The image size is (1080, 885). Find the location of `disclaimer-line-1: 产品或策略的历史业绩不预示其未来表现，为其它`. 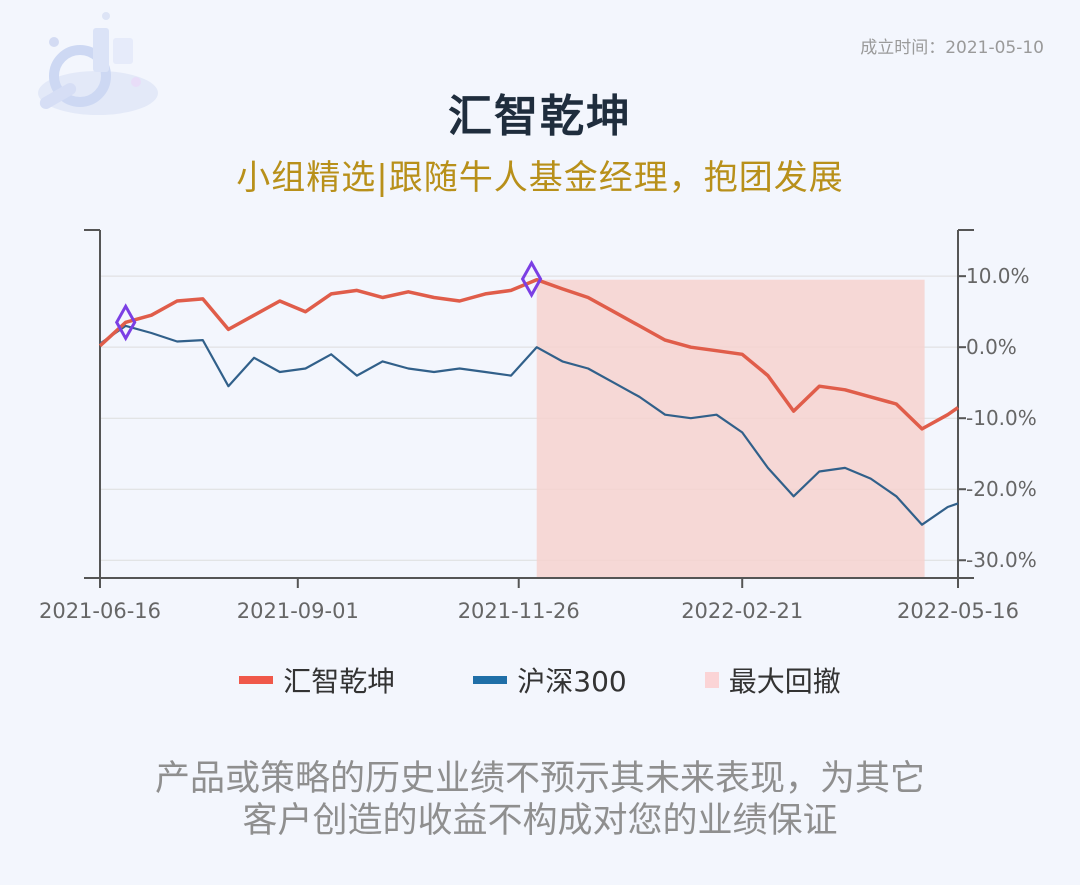

disclaimer-line-1: 产品或策略的历史业绩不预示其未来表现，为其它 is located at coordinates (539, 779).